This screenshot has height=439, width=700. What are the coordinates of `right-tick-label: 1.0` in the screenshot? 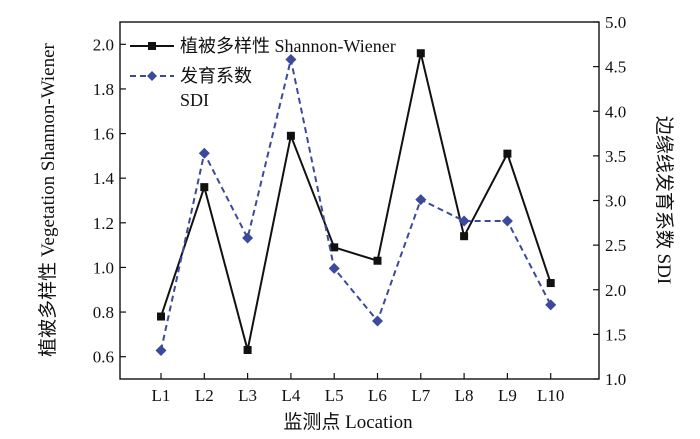 It's located at (615, 379).